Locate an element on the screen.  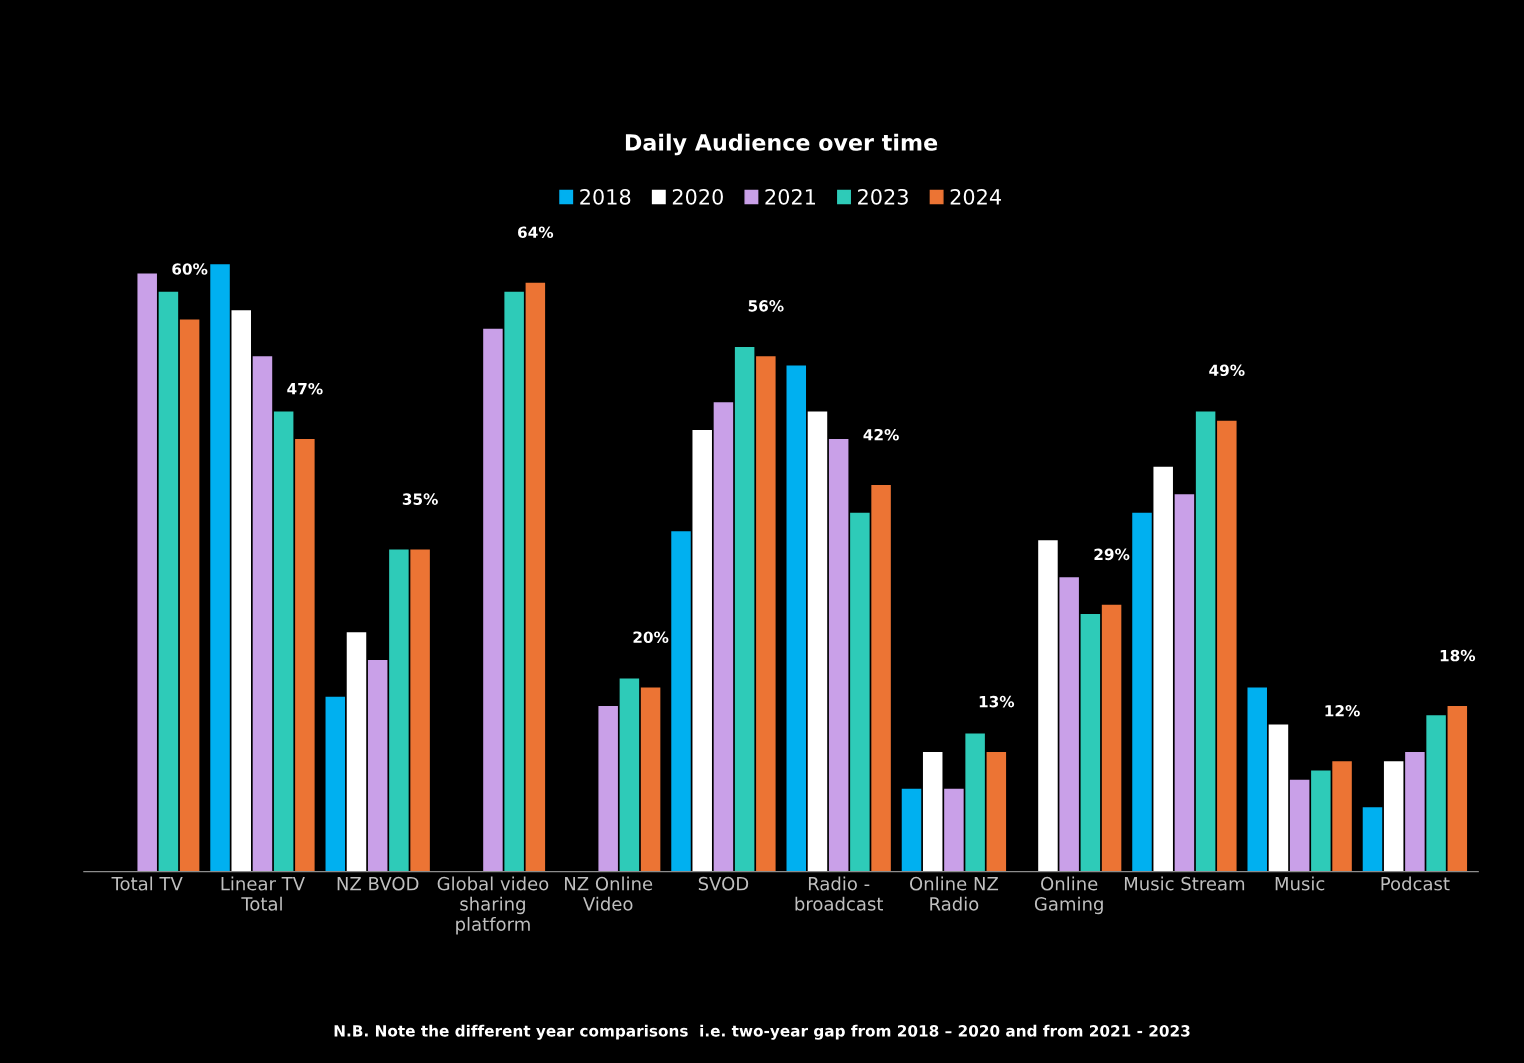
data-label: 42% is located at coordinates (881, 434).